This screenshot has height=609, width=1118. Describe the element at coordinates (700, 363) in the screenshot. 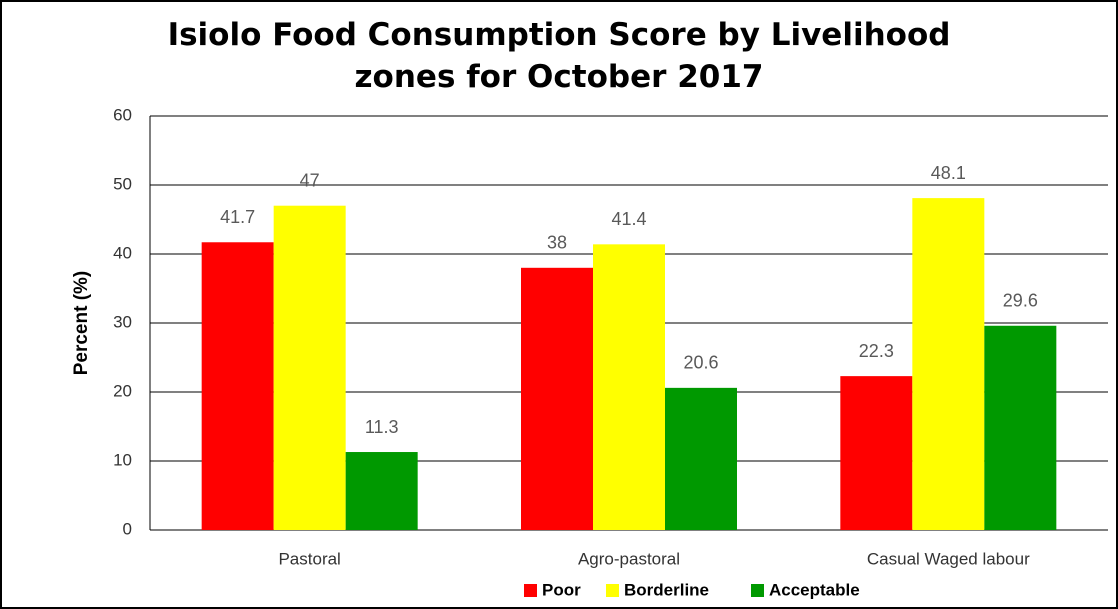

I see `data-label: 20.6` at that location.